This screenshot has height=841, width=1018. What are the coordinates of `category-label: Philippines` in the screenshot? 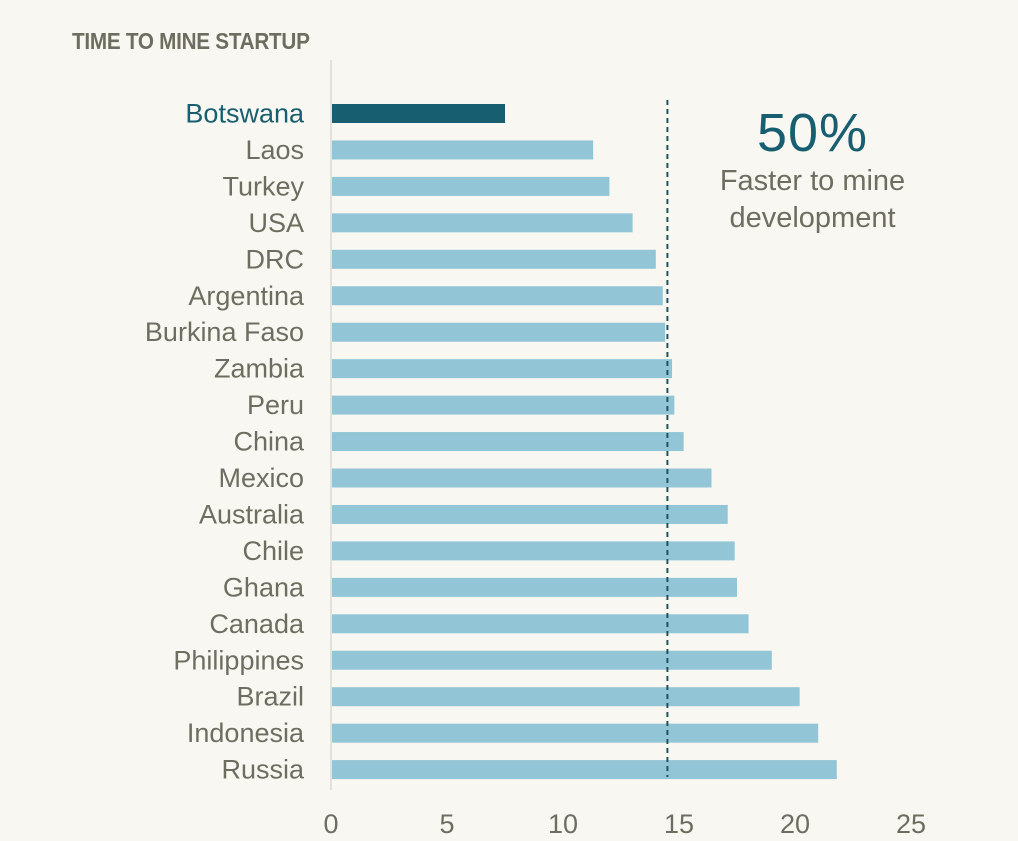 It's located at (238, 660).